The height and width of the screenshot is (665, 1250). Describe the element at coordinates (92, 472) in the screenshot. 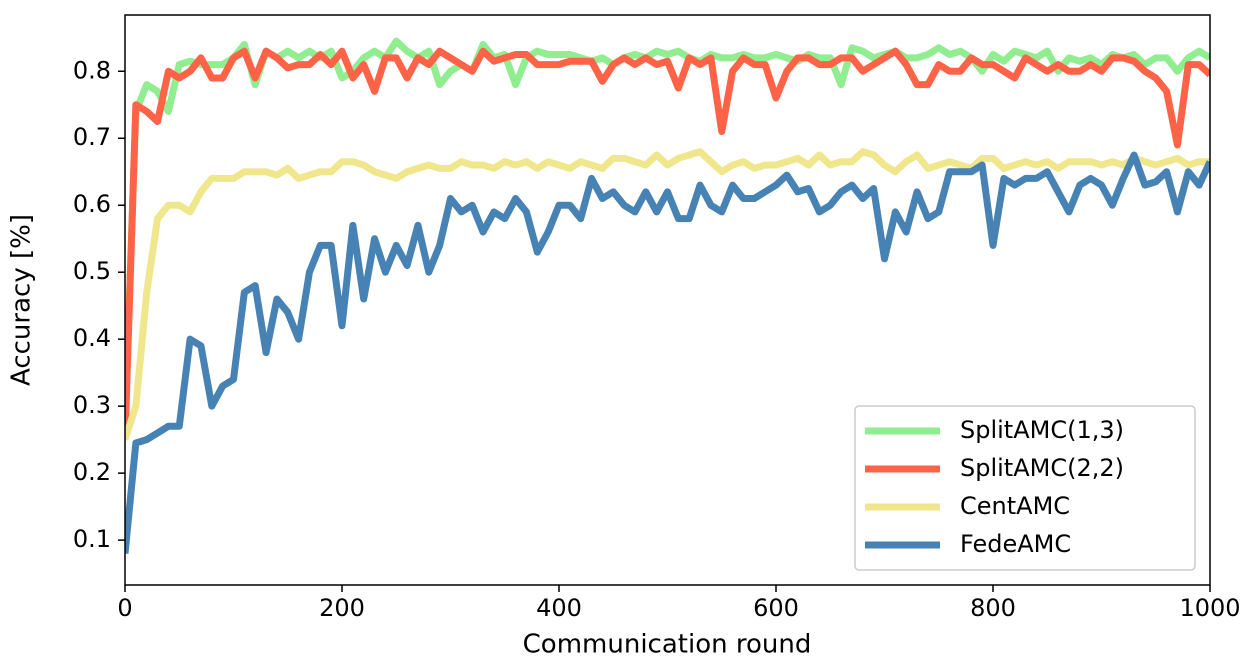

I see `y-tick-label: 0.2` at that location.